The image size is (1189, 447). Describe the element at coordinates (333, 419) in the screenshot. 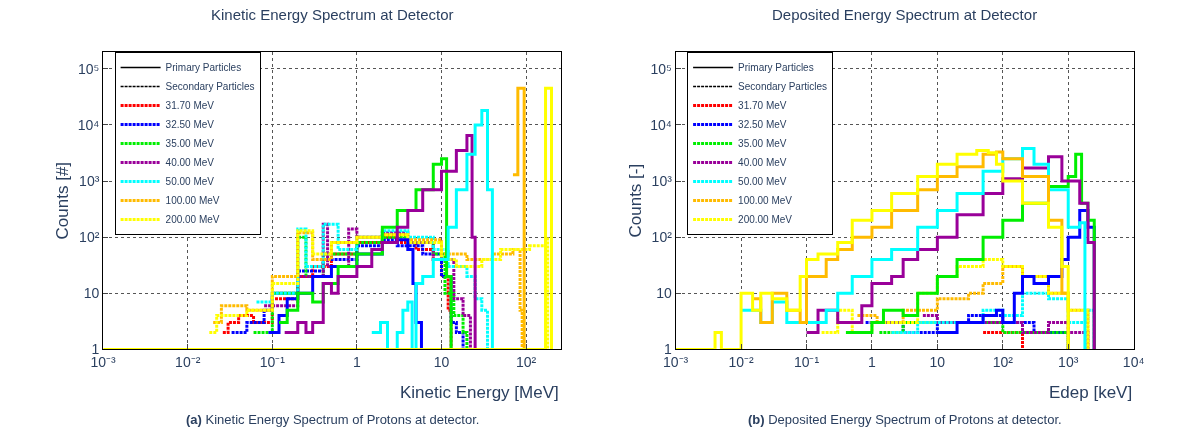

I see `text: (a) Kinetic Energy Spectrum of Protons at detector.` at that location.